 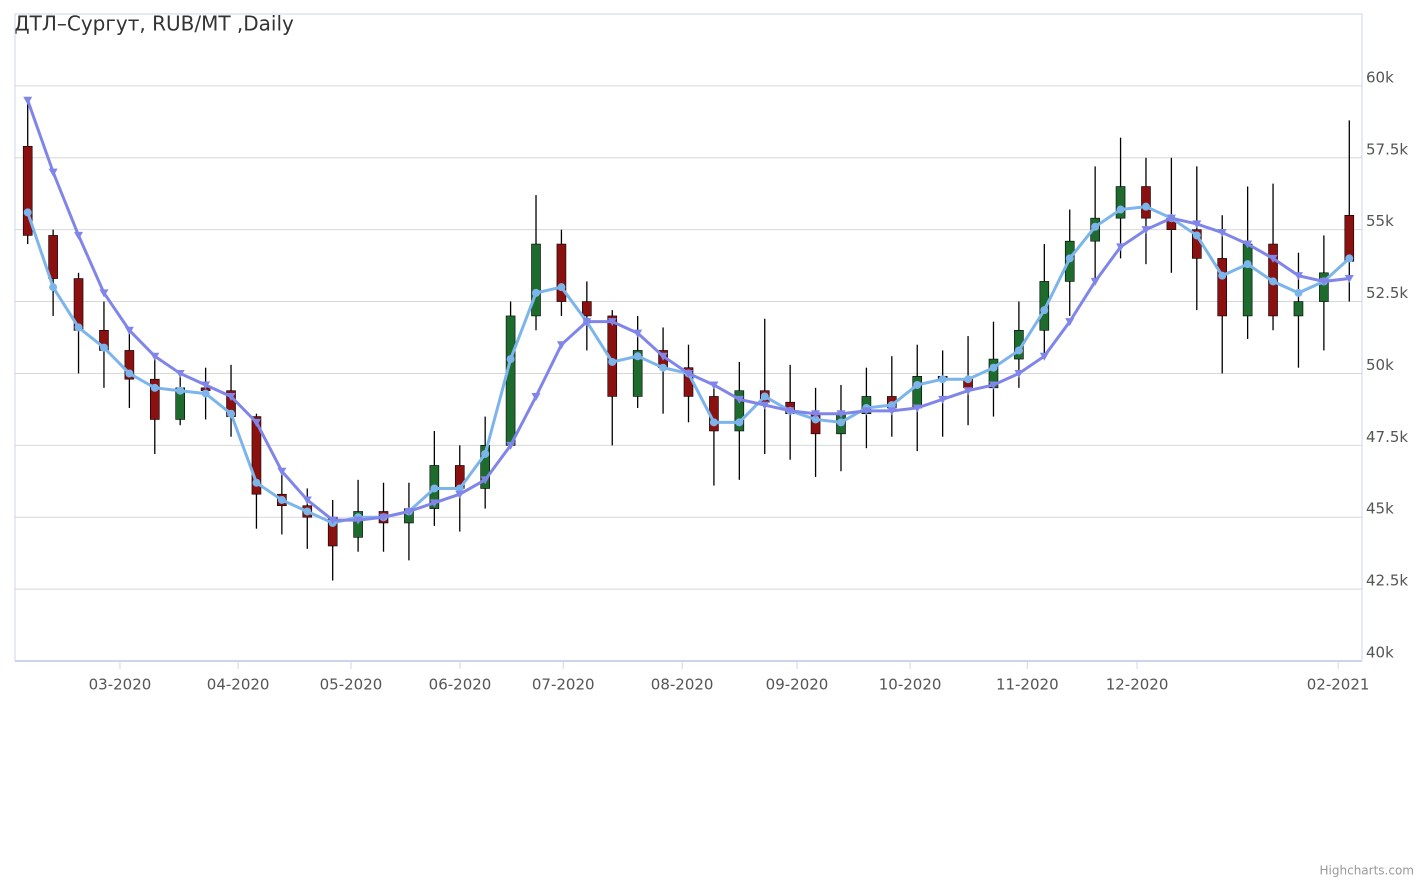 What do you see at coordinates (1380, 509) in the screenshot?
I see `y-tick-label: 45k` at bounding box center [1380, 509].